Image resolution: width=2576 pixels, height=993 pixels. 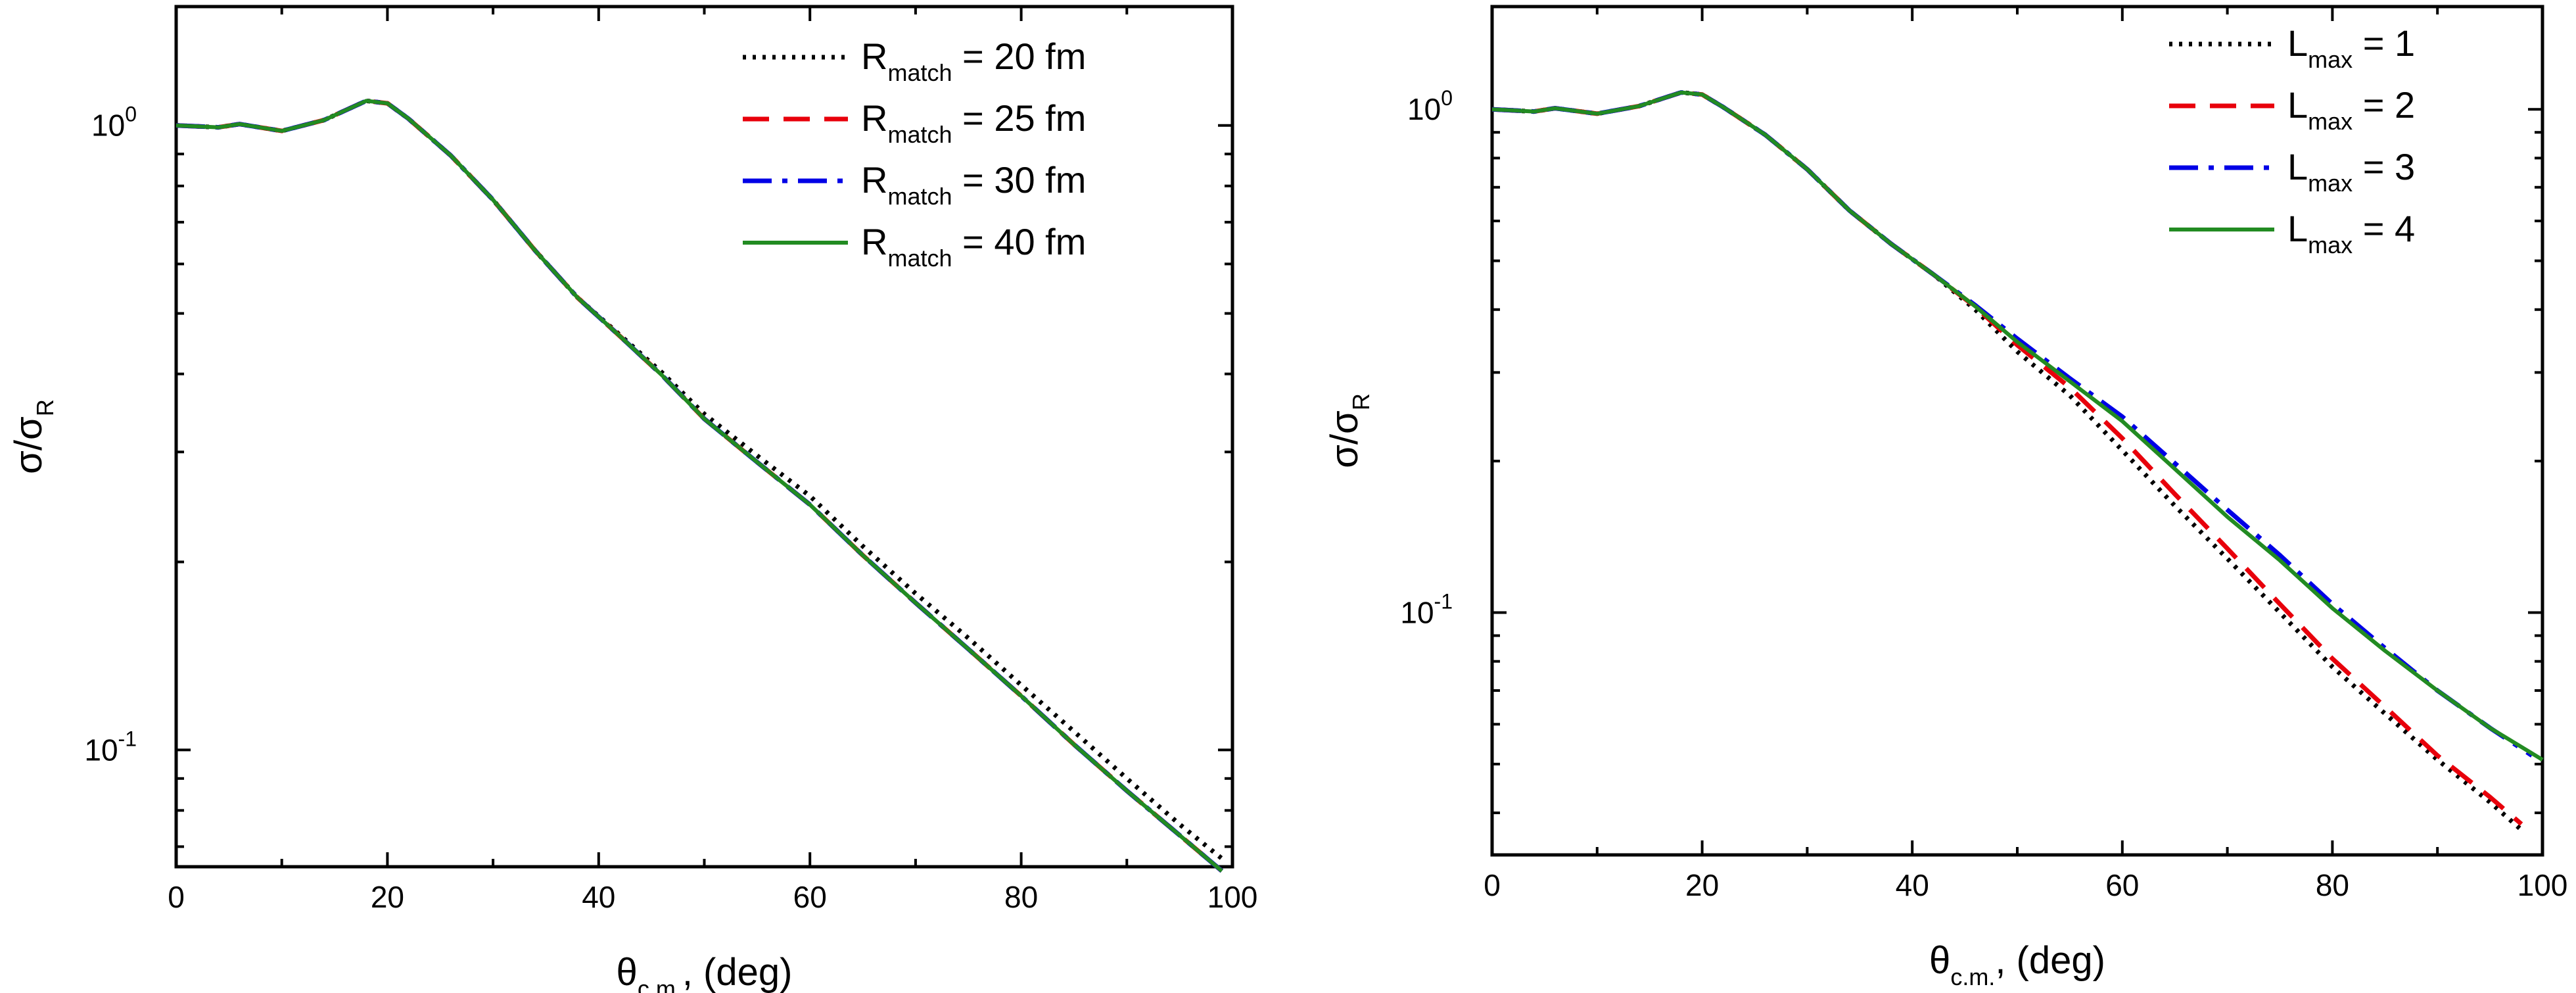 I want to click on legend-label: Lmax = 2, so click(x=2351, y=109).